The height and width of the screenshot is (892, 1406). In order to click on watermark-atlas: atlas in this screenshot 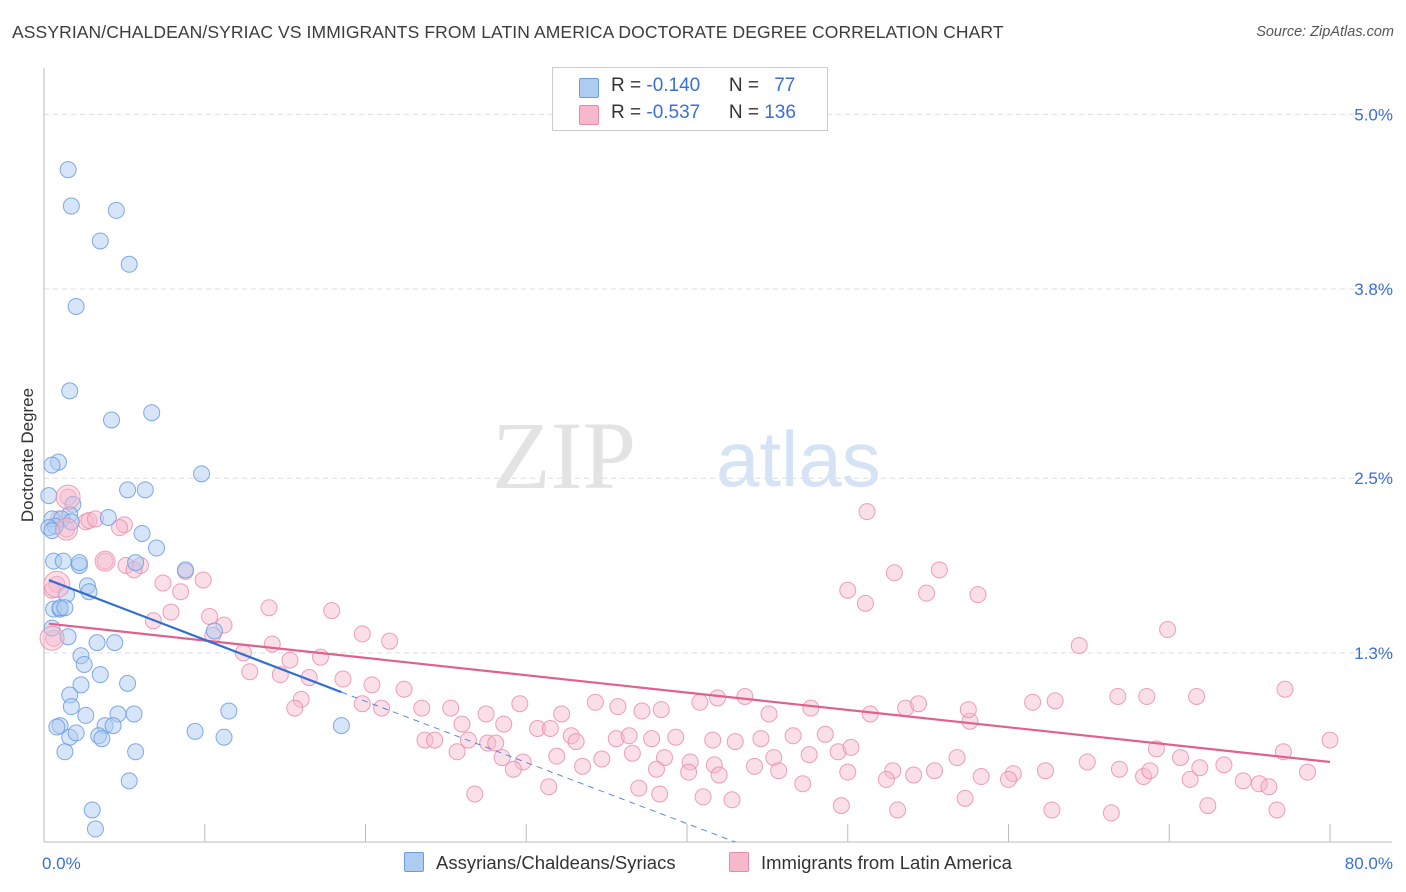, I will do `click(798, 459)`.